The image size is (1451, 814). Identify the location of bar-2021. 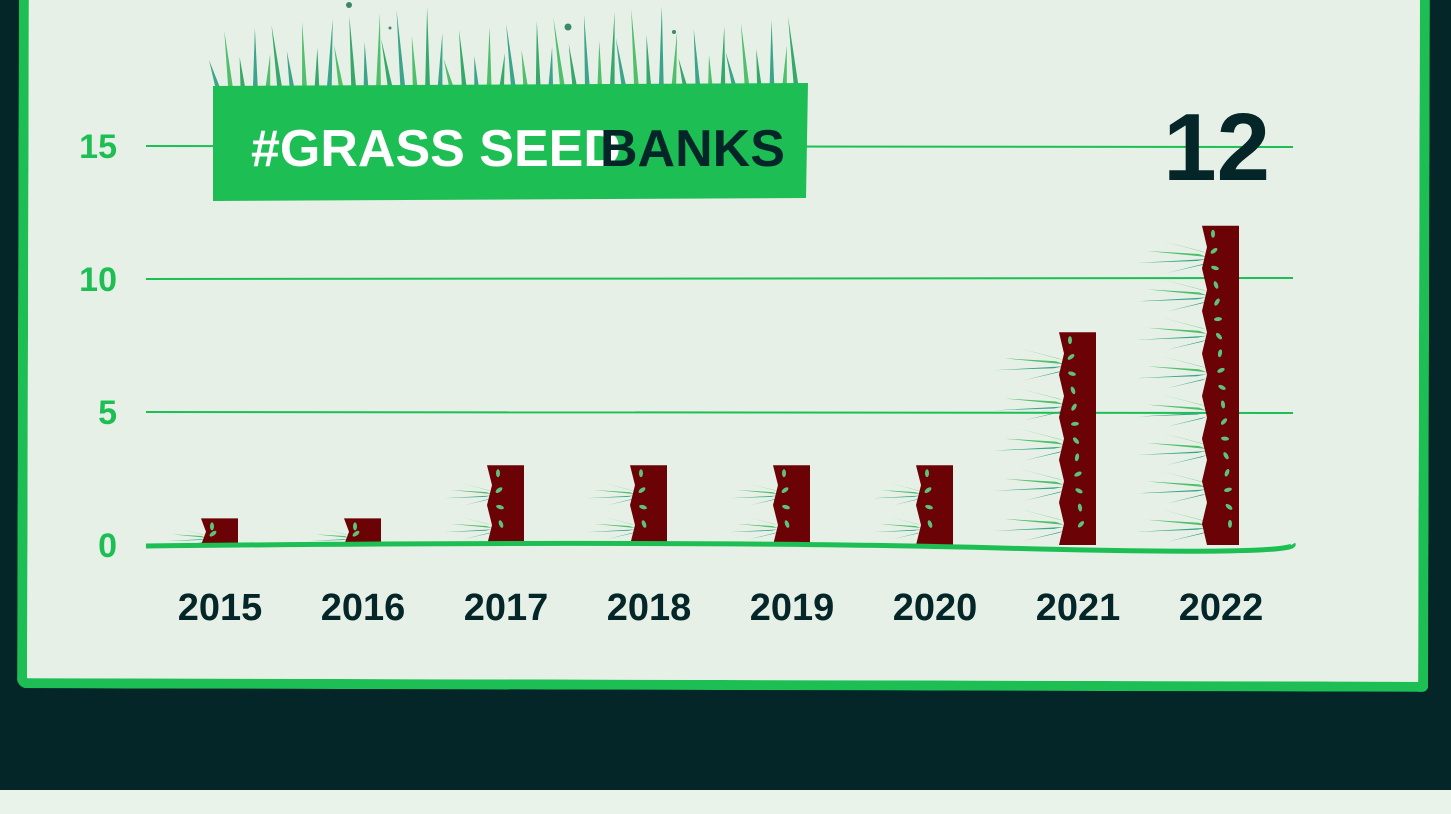
(1045, 438).